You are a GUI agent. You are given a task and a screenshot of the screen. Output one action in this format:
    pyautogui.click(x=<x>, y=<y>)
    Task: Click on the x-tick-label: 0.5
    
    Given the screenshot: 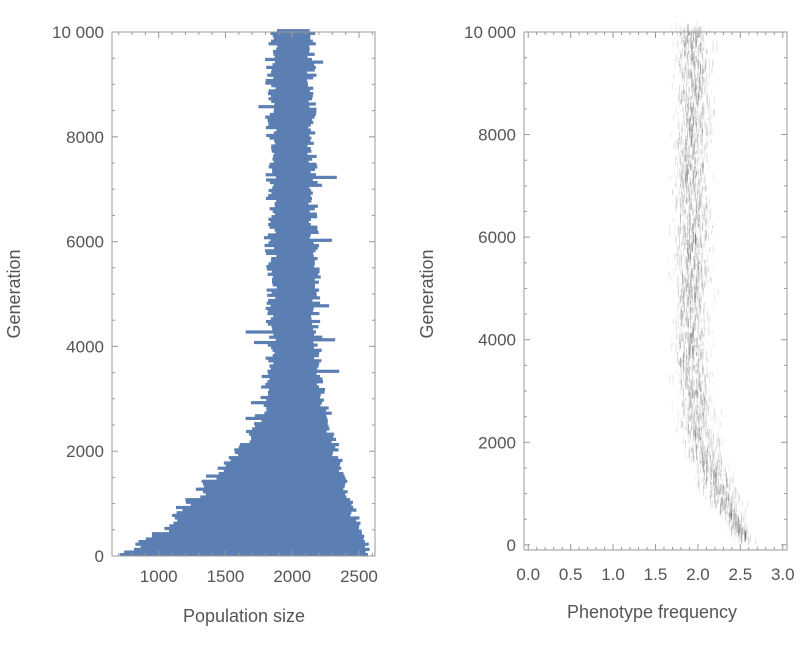 What is the action you would take?
    pyautogui.click(x=571, y=574)
    